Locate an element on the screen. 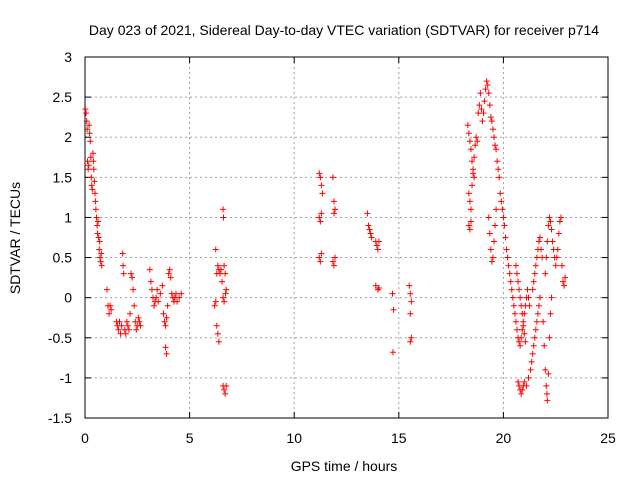 This screenshot has width=640, height=480. y-tick-labels: -1.5 -1 -0.5 0 0.5 1 1.5 2 2.5 3 is located at coordinates (60, 237).